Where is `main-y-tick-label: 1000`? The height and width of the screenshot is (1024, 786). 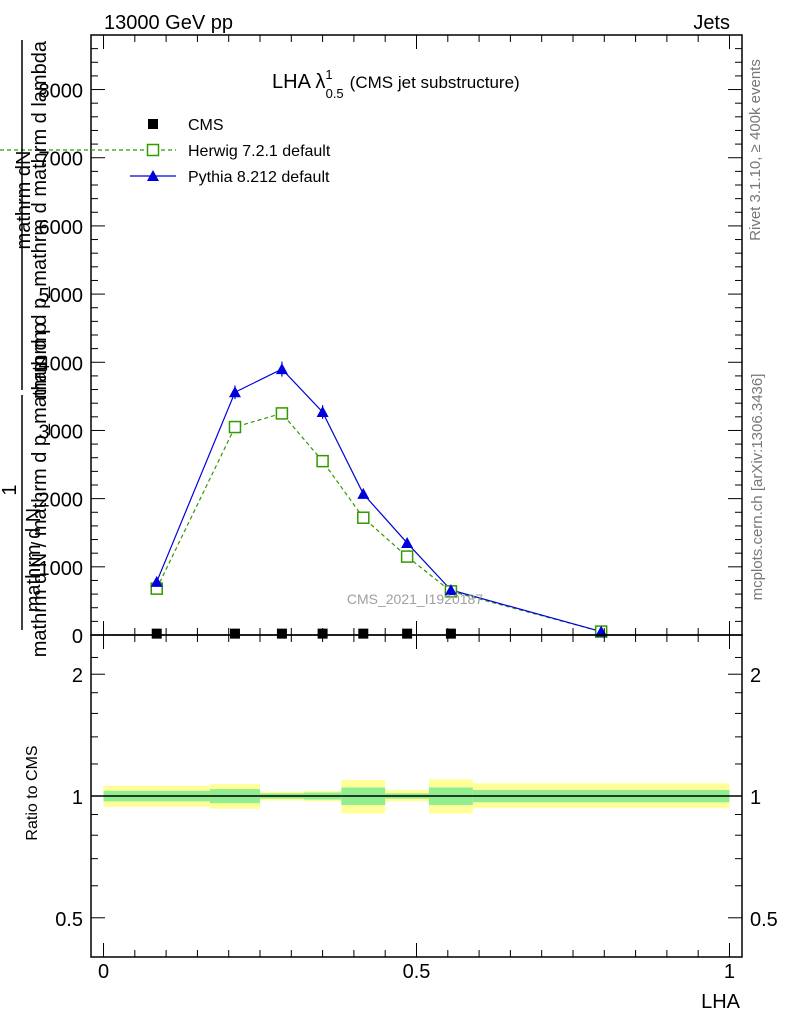 main-y-tick-label: 1000 is located at coordinates (61, 569).